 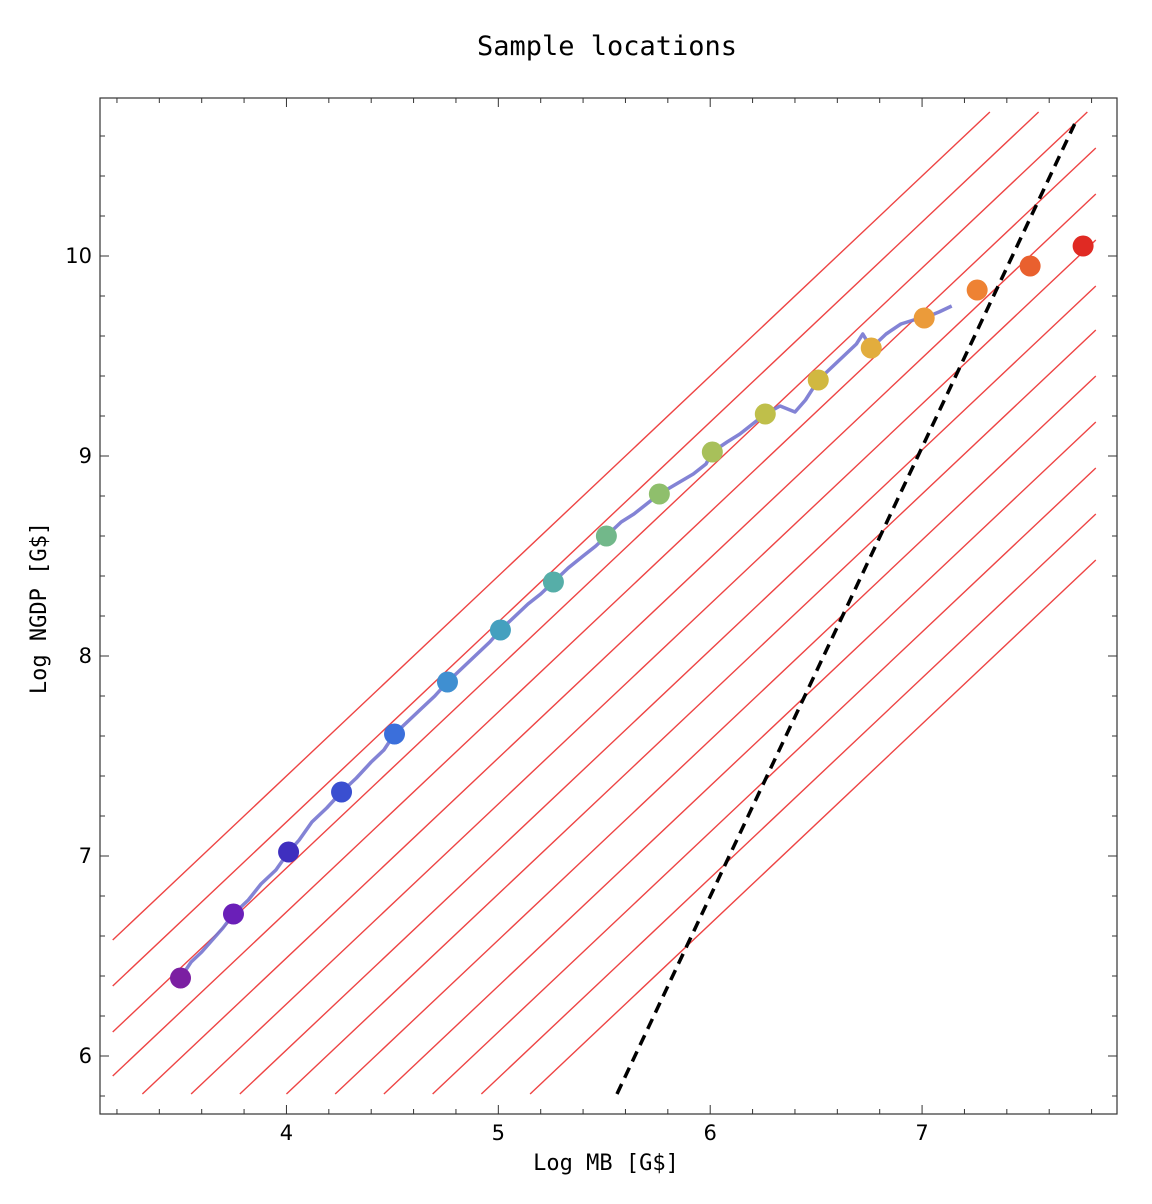 I want to click on y-axis-label: Log NGDP [G$], so click(x=39, y=608).